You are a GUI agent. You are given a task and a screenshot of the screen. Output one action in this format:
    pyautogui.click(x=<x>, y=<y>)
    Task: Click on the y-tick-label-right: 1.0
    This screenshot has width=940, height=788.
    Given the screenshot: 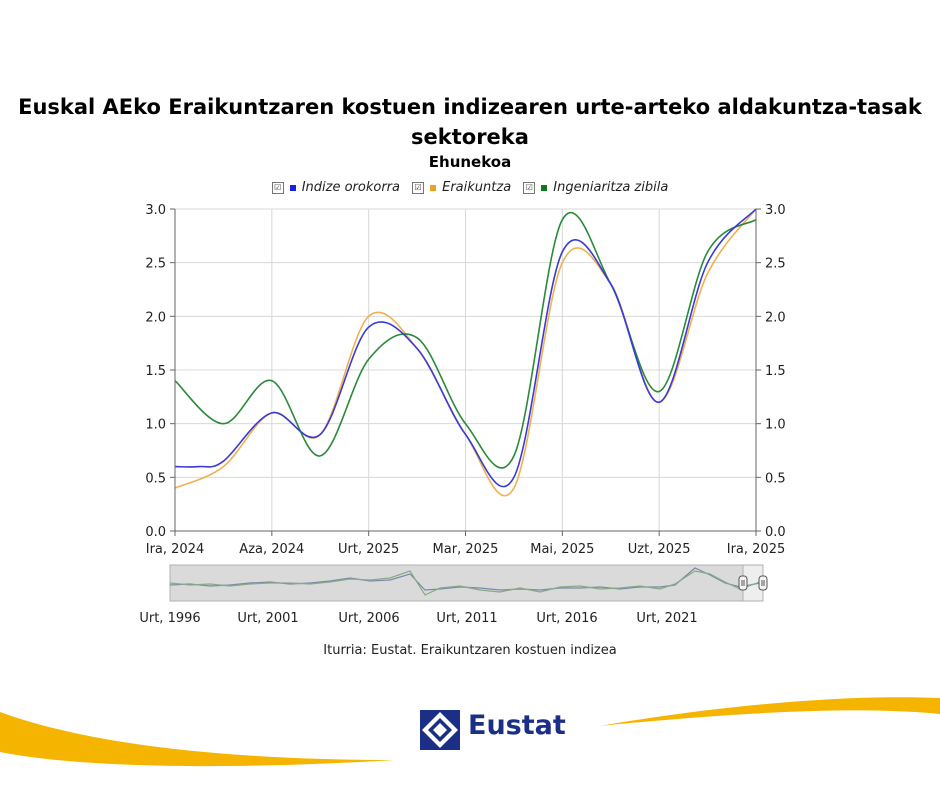 What is the action you would take?
    pyautogui.click(x=775, y=425)
    